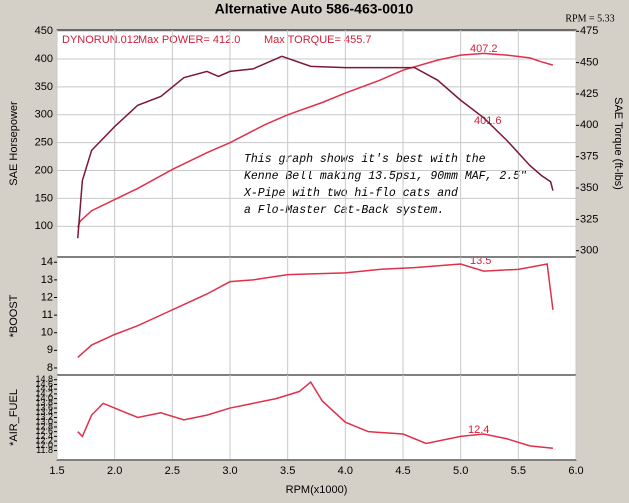 This screenshot has height=503, width=629. Describe the element at coordinates (318, 40) in the screenshot. I see `max-torque: Max TORQUE= 455.7` at that location.